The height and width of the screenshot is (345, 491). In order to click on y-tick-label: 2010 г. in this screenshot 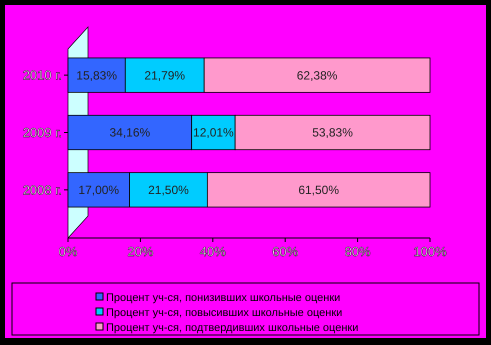, I will do `click(42, 75)`.